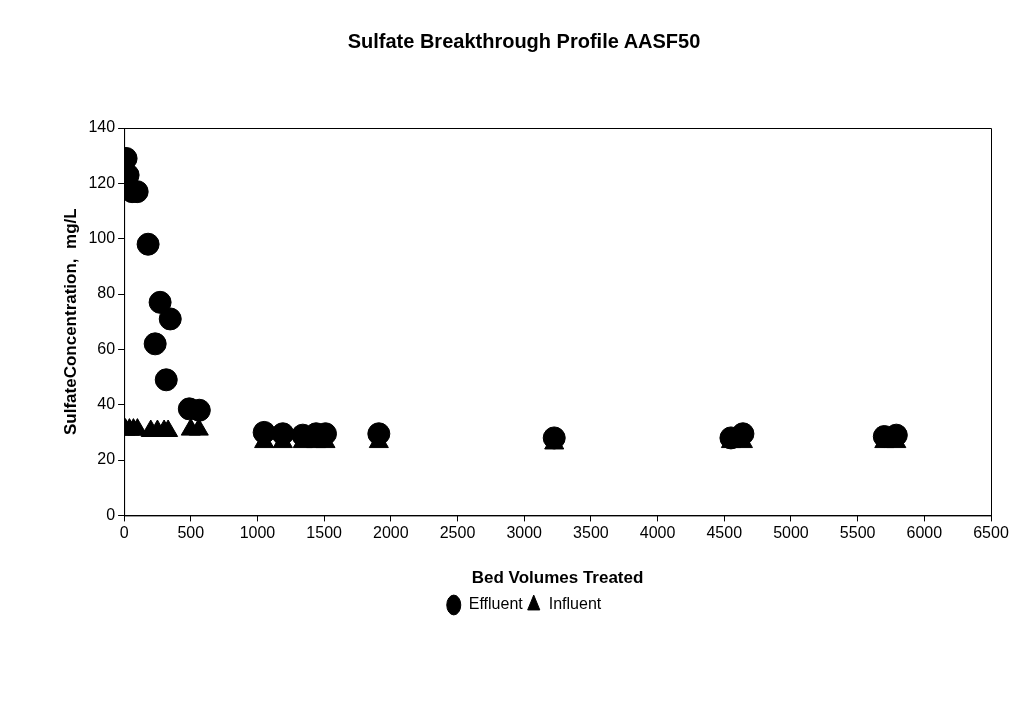 This screenshot has height=702, width=1021. I want to click on x-tick-label: 6500, so click(991, 533).